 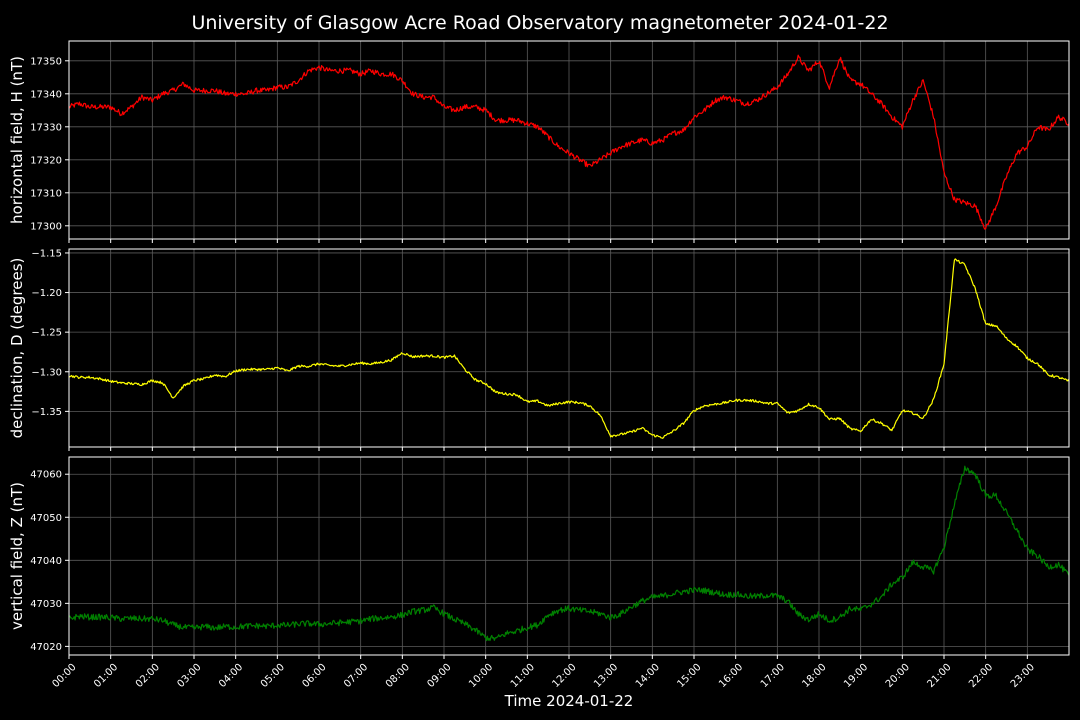 What do you see at coordinates (46, 160) in the screenshot?
I see `y-tick-label: 17320` at bounding box center [46, 160].